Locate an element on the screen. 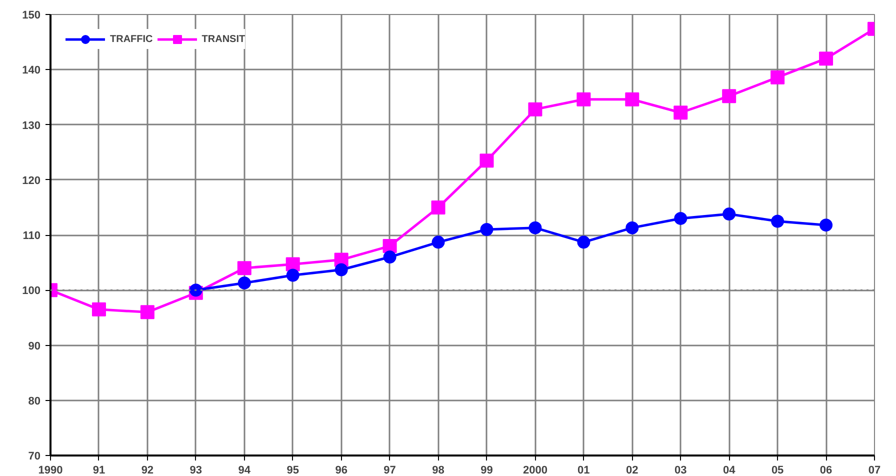  x-tick-label: 96 is located at coordinates (341, 470).